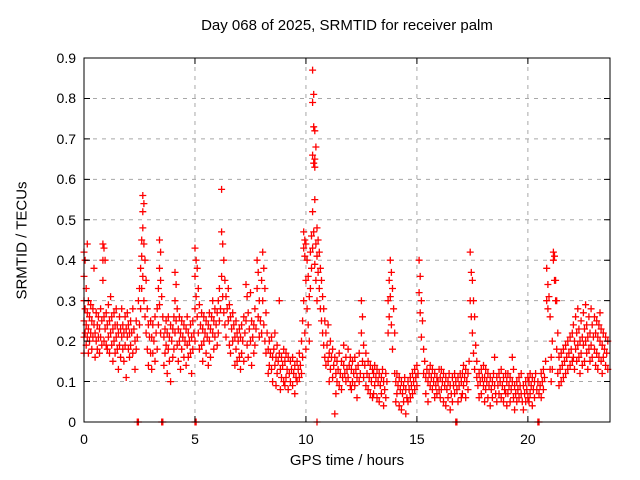 Image resolution: width=640 pixels, height=480 pixels. What do you see at coordinates (84, 439) in the screenshot?
I see `x-tick-label: 0` at bounding box center [84, 439].